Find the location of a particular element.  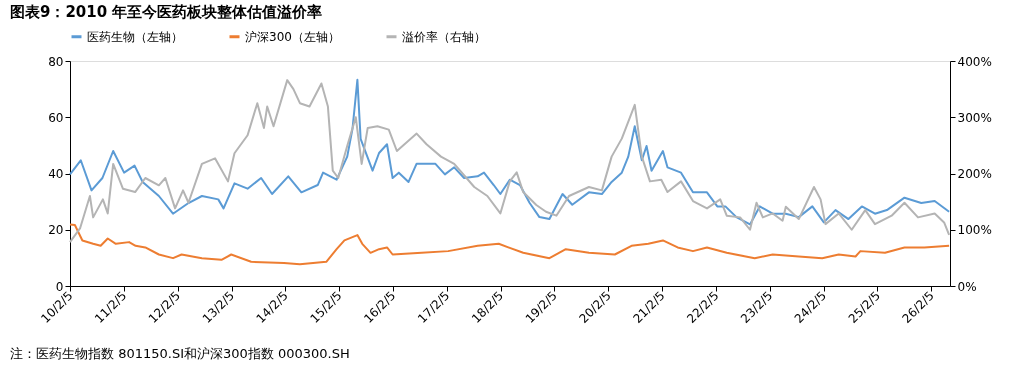

y2-tick-label: 300% is located at coordinates (974, 117).